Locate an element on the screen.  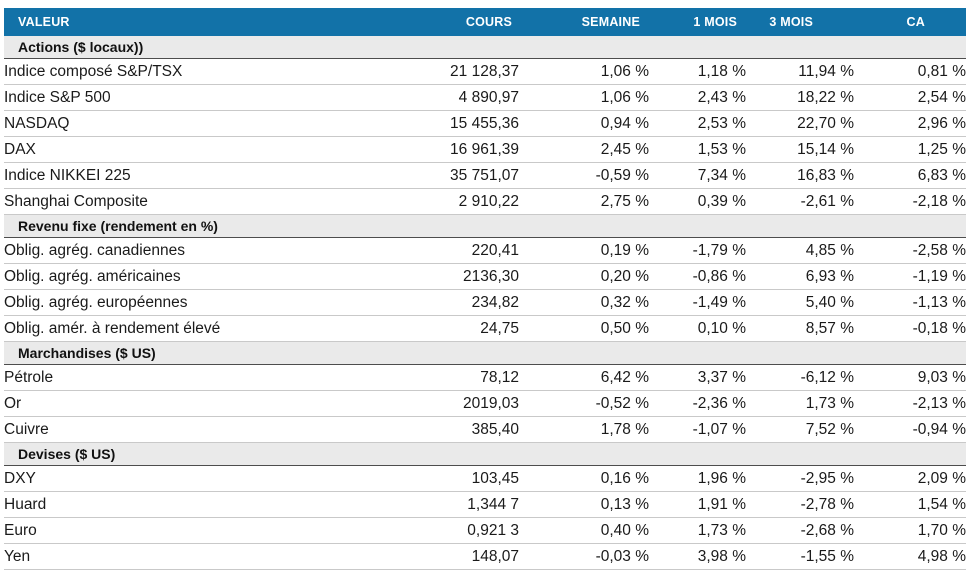
cell-ca: 1,54 % is located at coordinates (910, 504).